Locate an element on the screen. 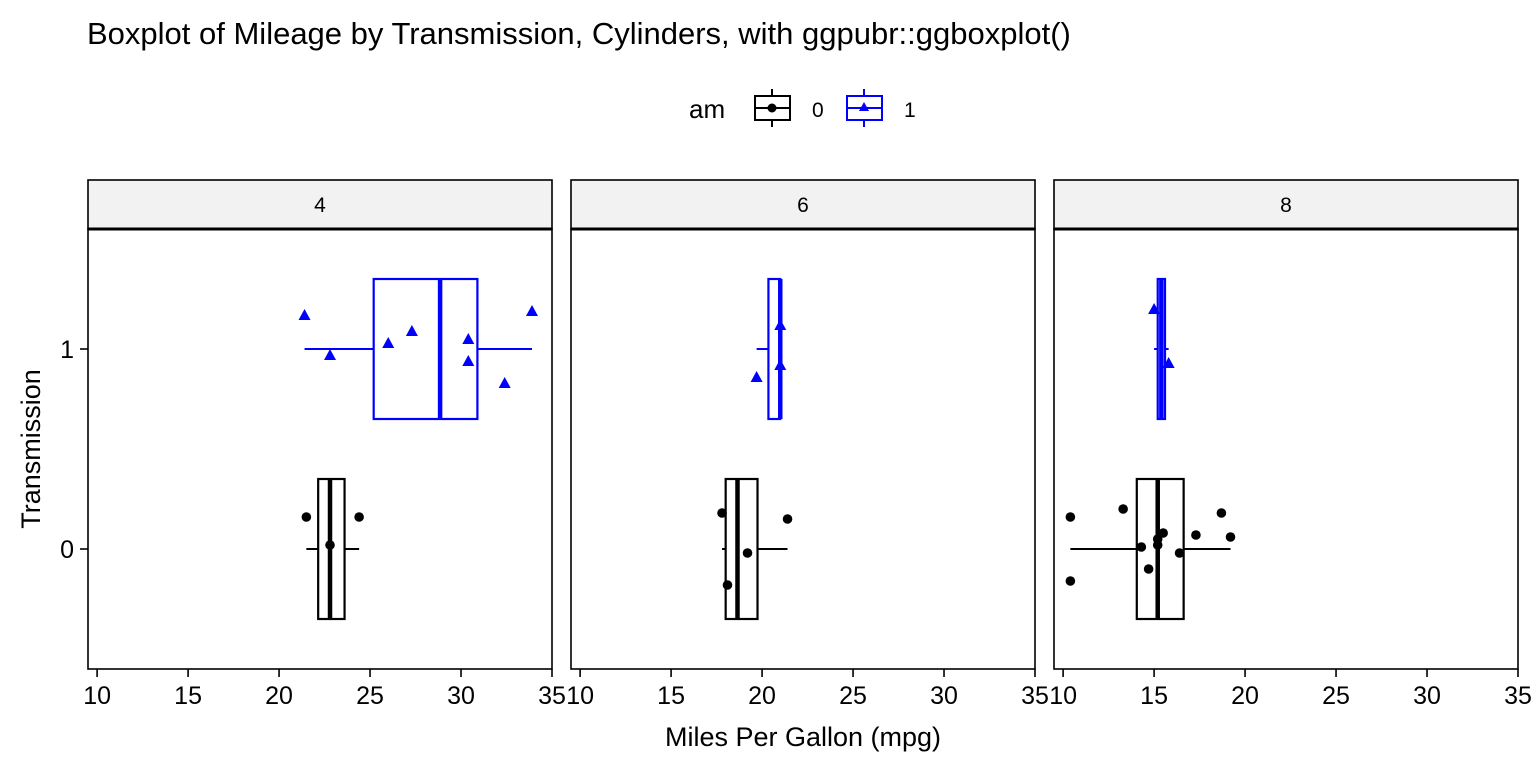 The height and width of the screenshot is (768, 1536). y-axis-label: Transmission is located at coordinates (31, 449).